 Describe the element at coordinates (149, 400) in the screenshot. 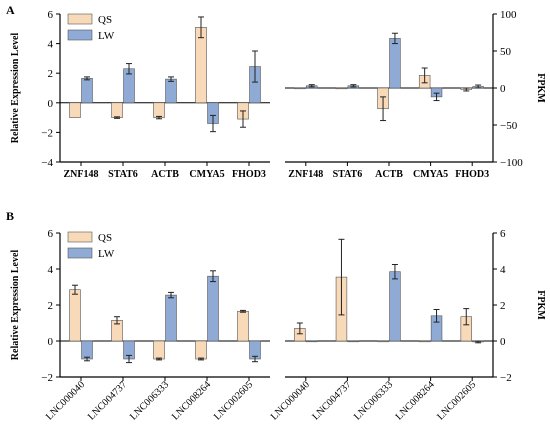

I see `left-x-tick-label: LNC006333` at that location.